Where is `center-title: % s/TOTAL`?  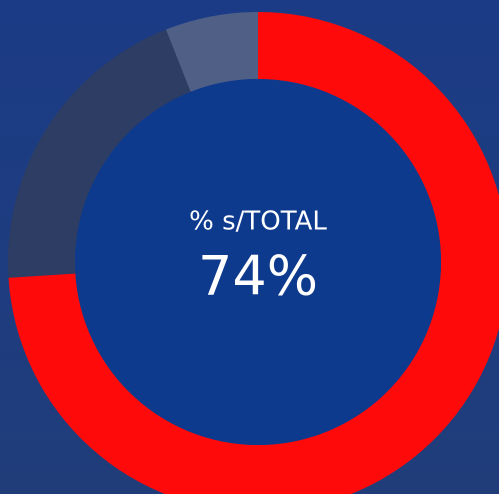 center-title: % s/TOTAL is located at coordinates (258, 222).